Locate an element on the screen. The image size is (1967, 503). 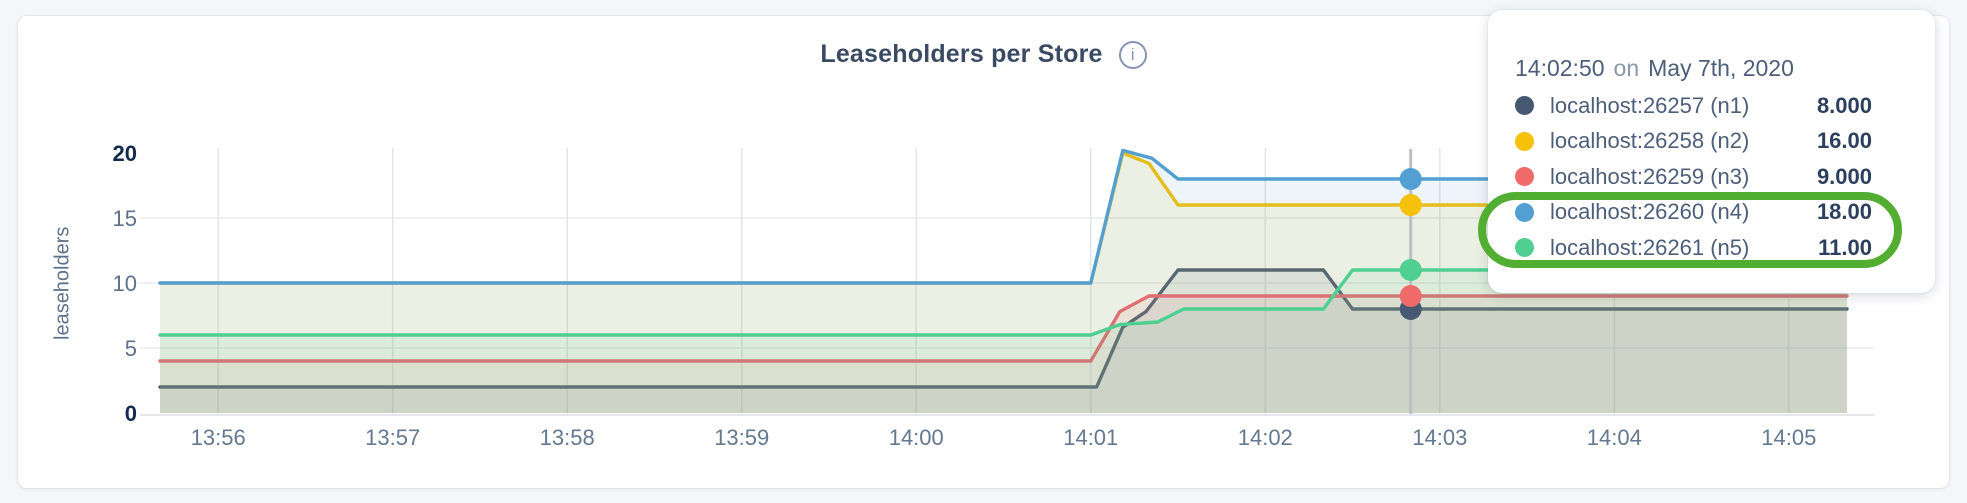
tooltip-series-value: 18.00 is located at coordinates (1844, 212).